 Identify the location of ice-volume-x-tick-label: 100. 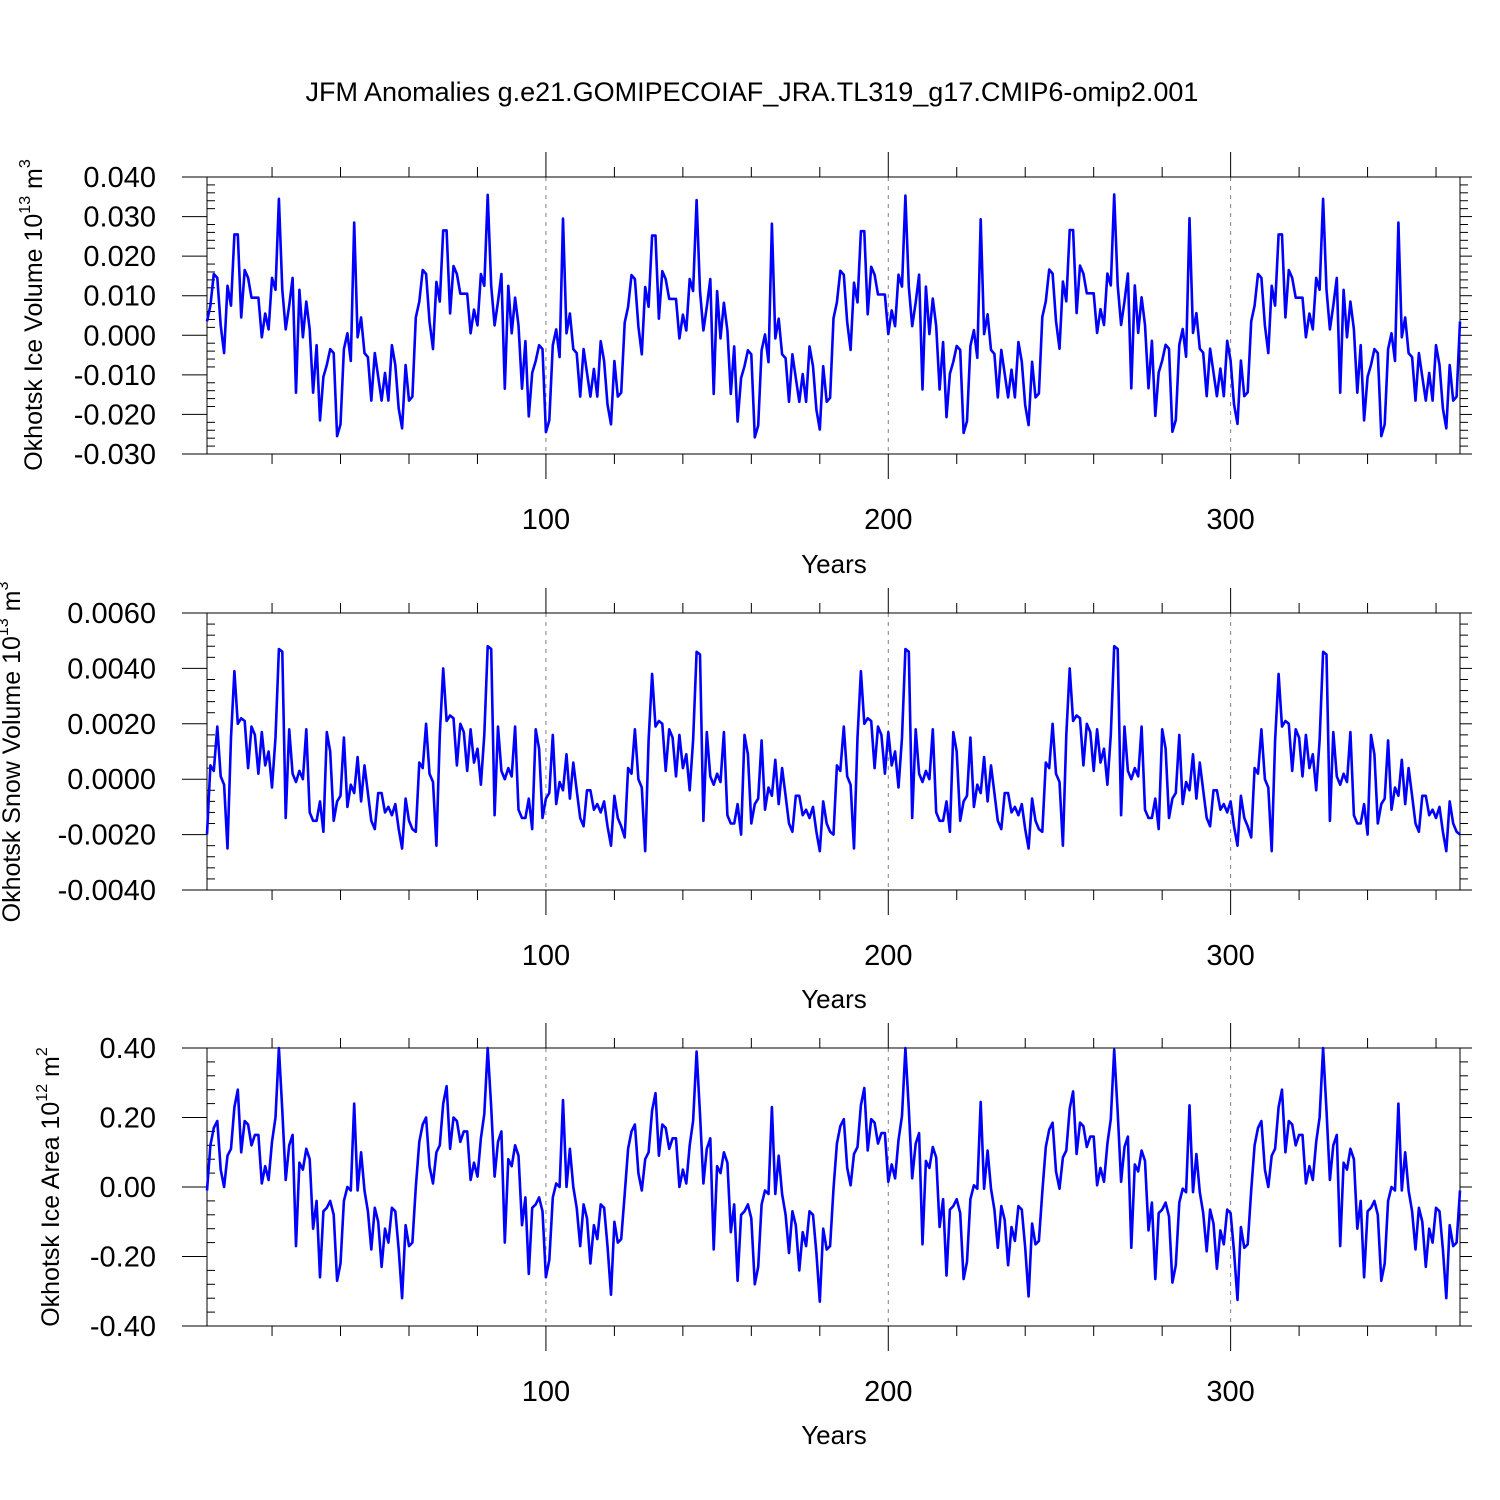
(546, 520).